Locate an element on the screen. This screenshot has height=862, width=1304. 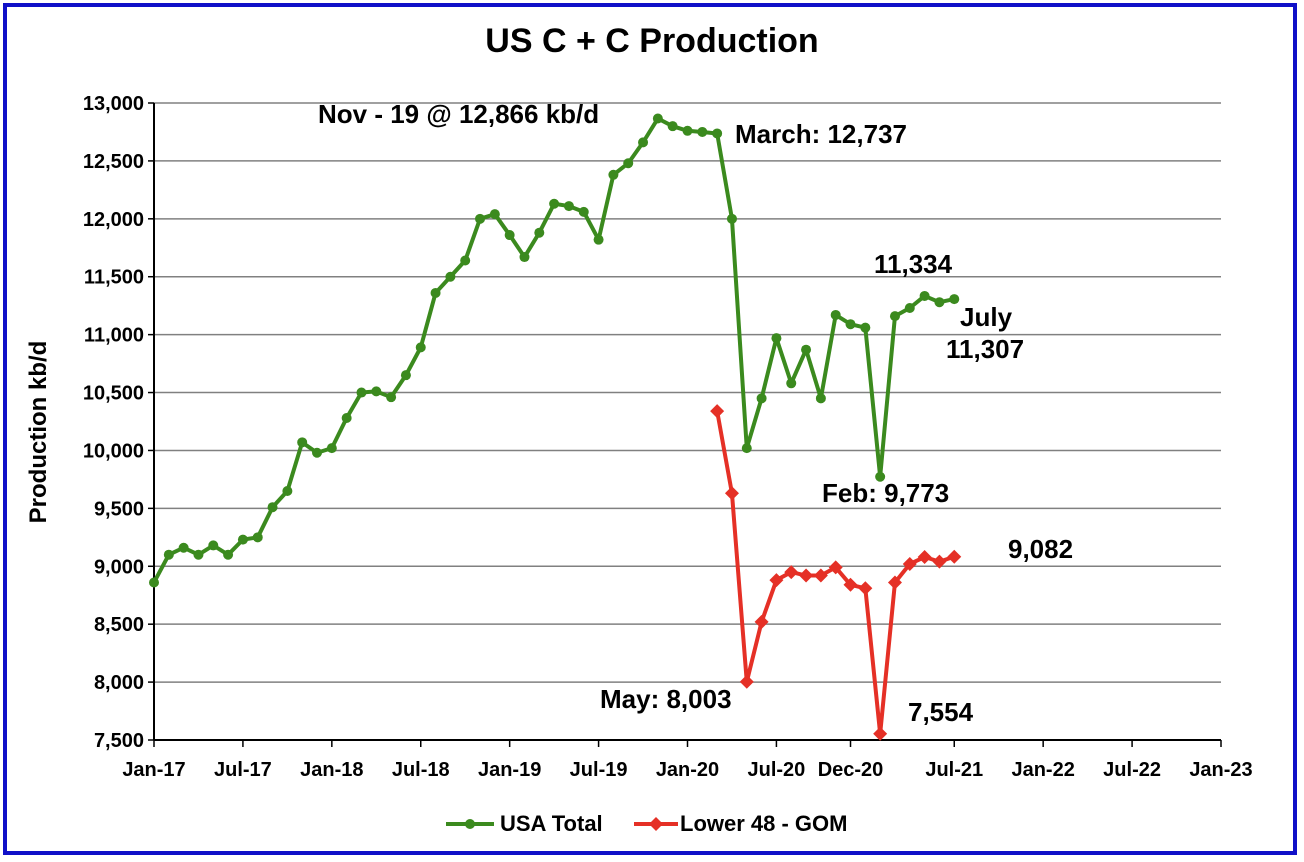
x-tick-label: Jan-18 is located at coordinates (331, 770).